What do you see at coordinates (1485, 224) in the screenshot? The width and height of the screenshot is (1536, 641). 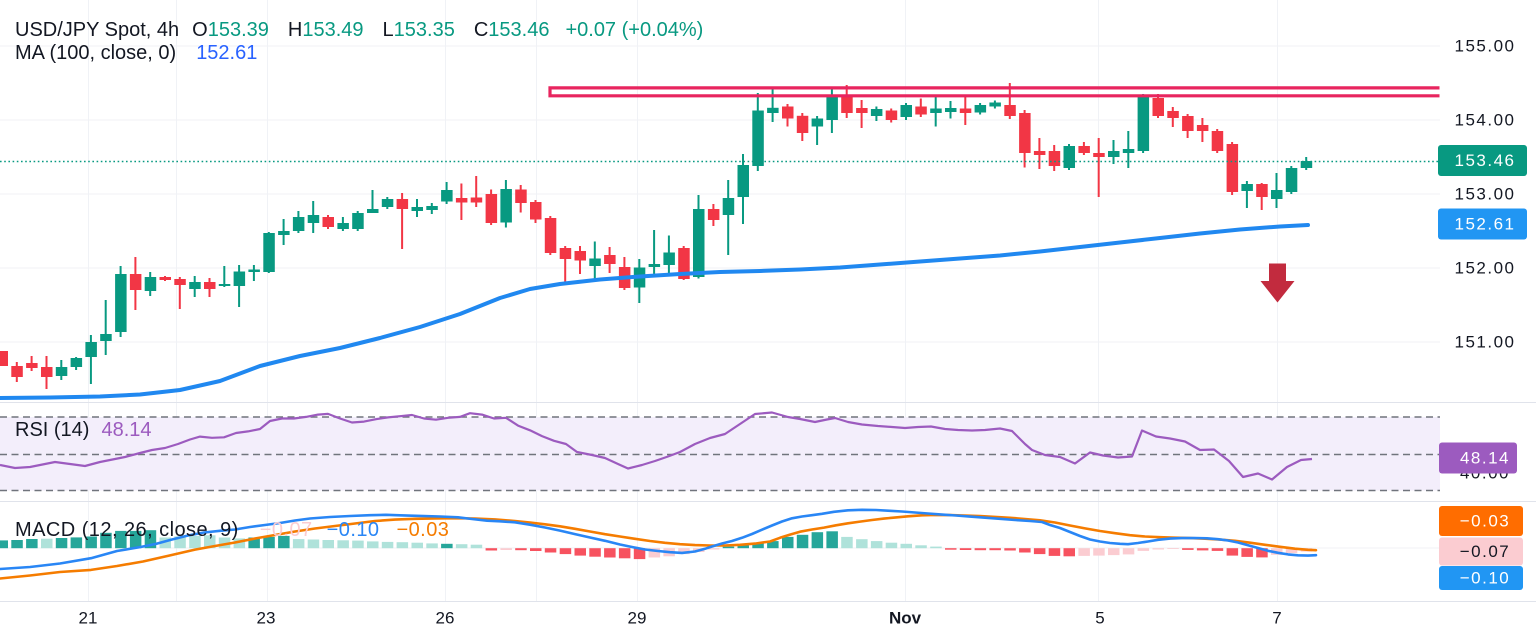 I see `svg-text: 152.61` at bounding box center [1485, 224].